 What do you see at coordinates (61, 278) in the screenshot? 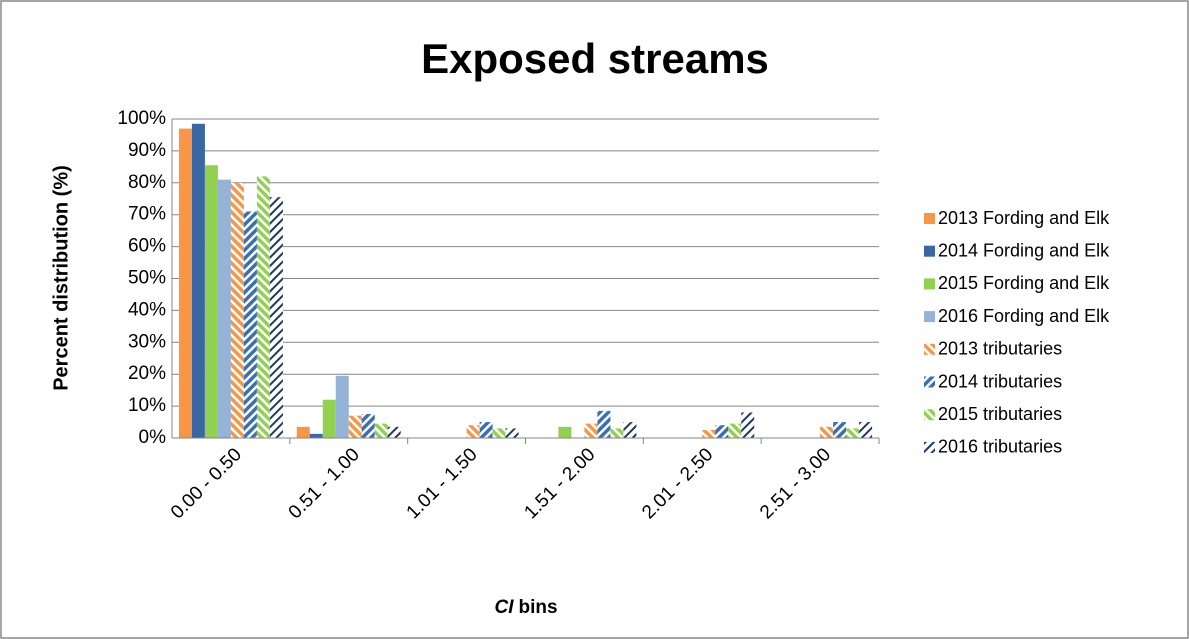
I see `y-axis-label: Percent distribution (%)` at bounding box center [61, 278].